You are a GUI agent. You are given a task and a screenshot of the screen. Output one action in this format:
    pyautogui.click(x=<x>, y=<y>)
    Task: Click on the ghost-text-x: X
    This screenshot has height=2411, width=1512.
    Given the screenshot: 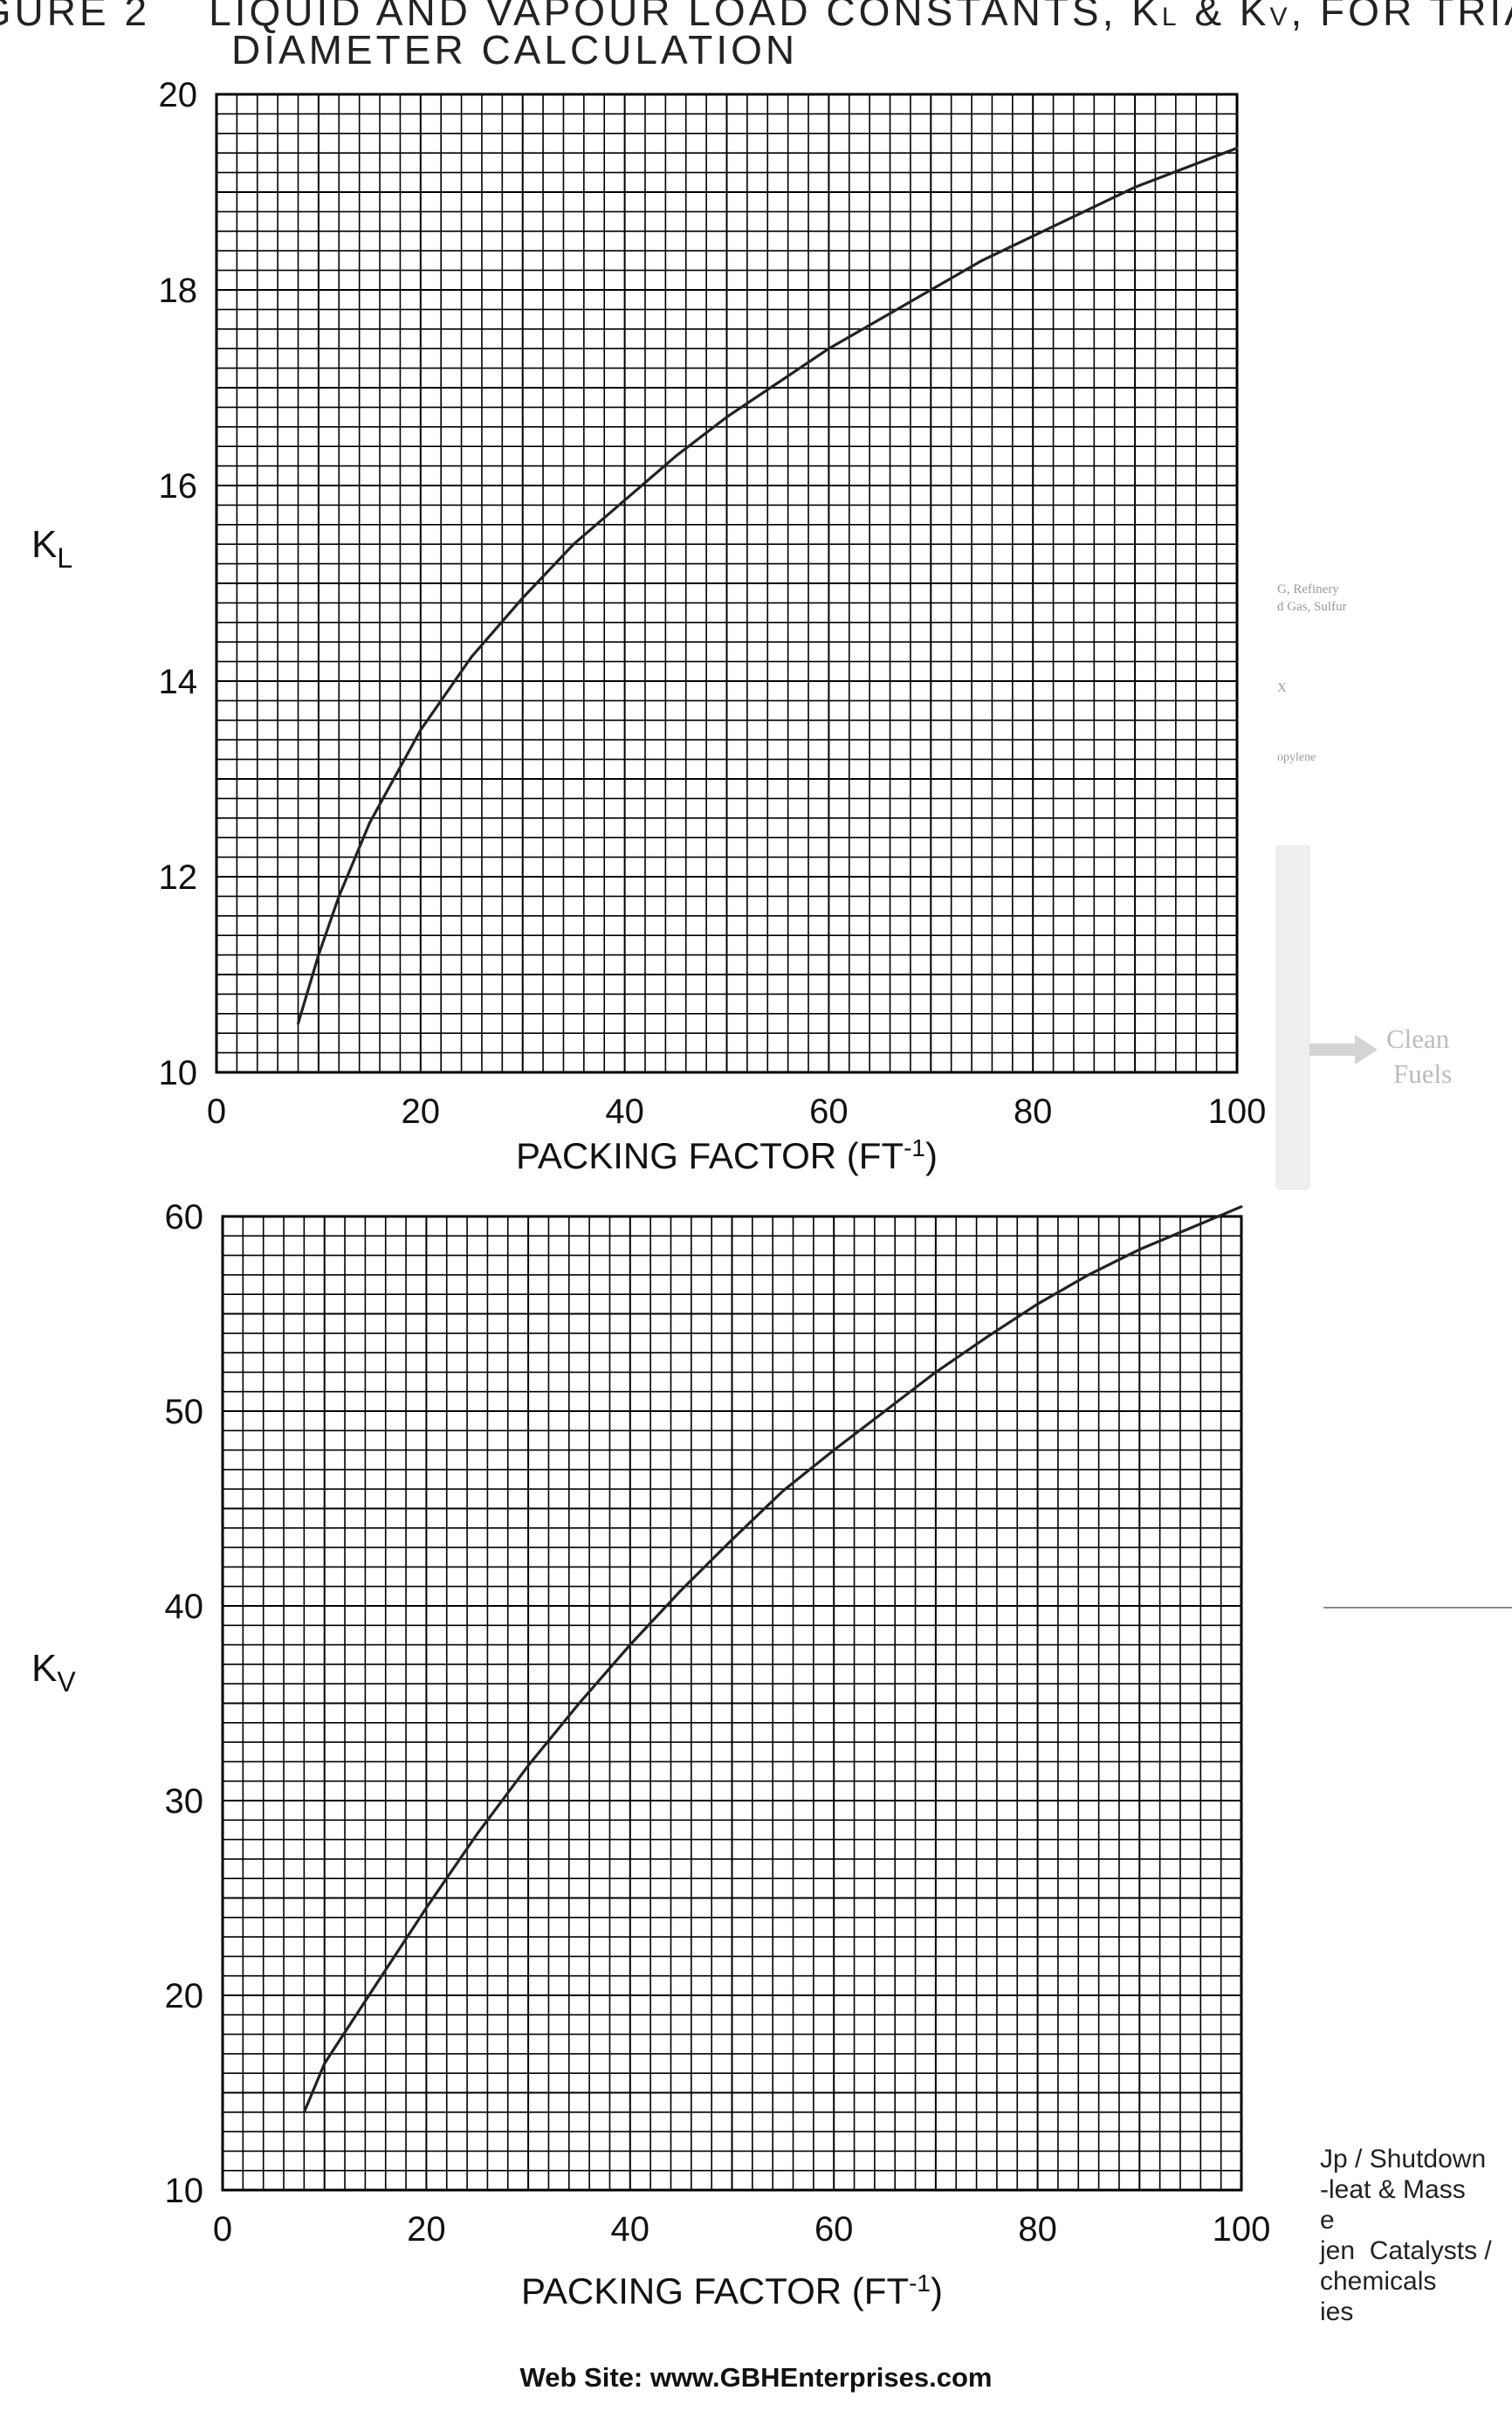 What is the action you would take?
    pyautogui.click(x=1282, y=688)
    